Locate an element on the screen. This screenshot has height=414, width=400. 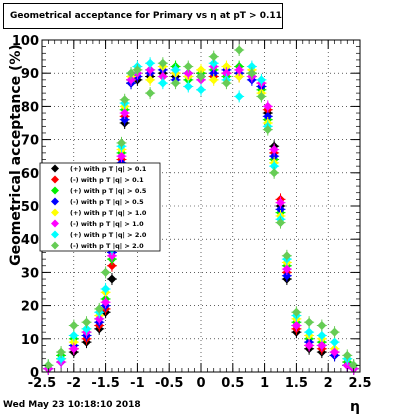
legend-label: (-) with p T |q| > 0.5 is located at coordinates (107, 202).